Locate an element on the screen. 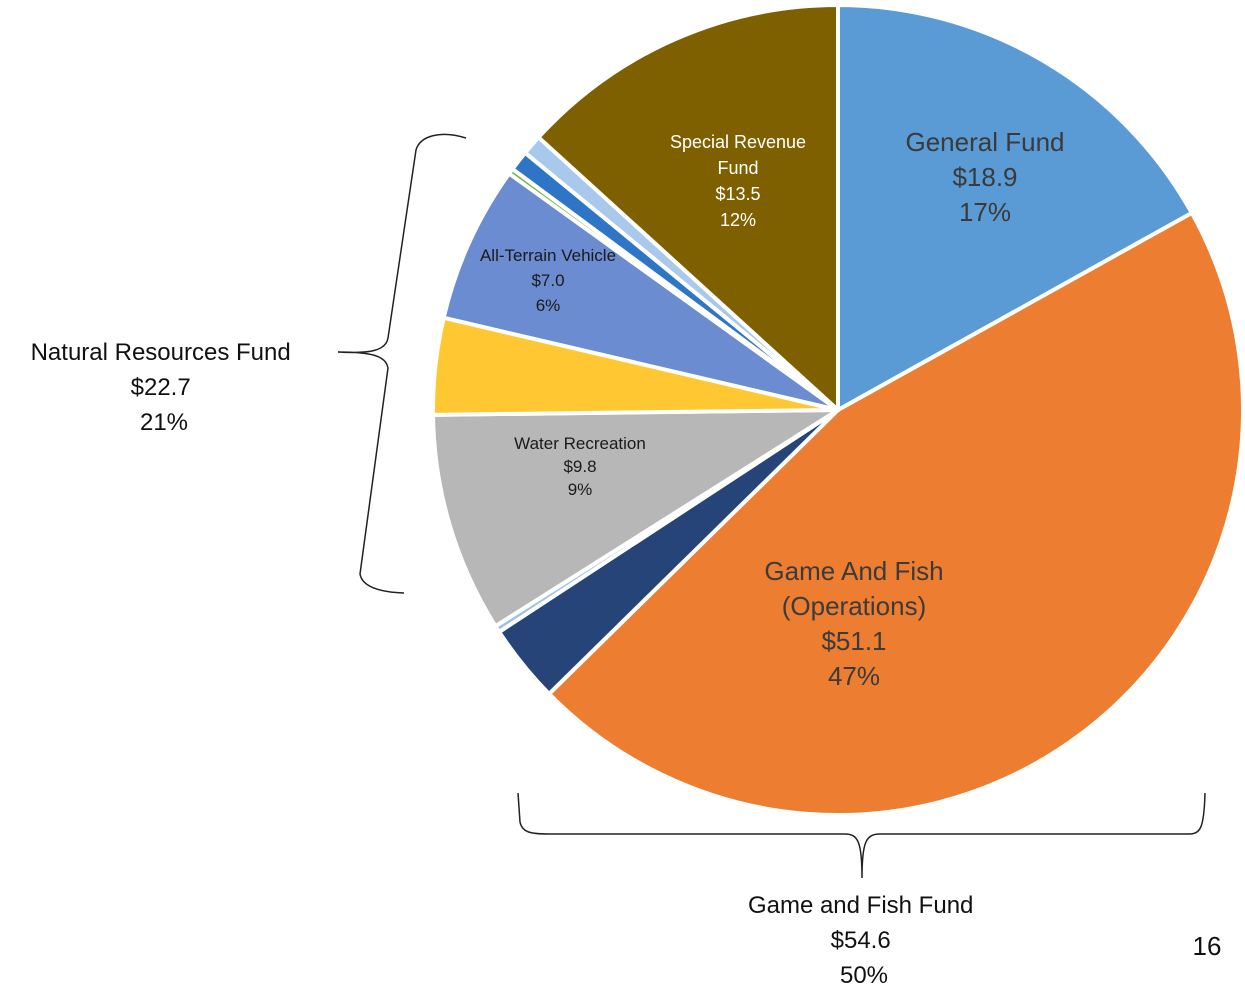 Image resolution: width=1245 pixels, height=985 pixels. pie-slice-special is located at coordinates (688, 207).